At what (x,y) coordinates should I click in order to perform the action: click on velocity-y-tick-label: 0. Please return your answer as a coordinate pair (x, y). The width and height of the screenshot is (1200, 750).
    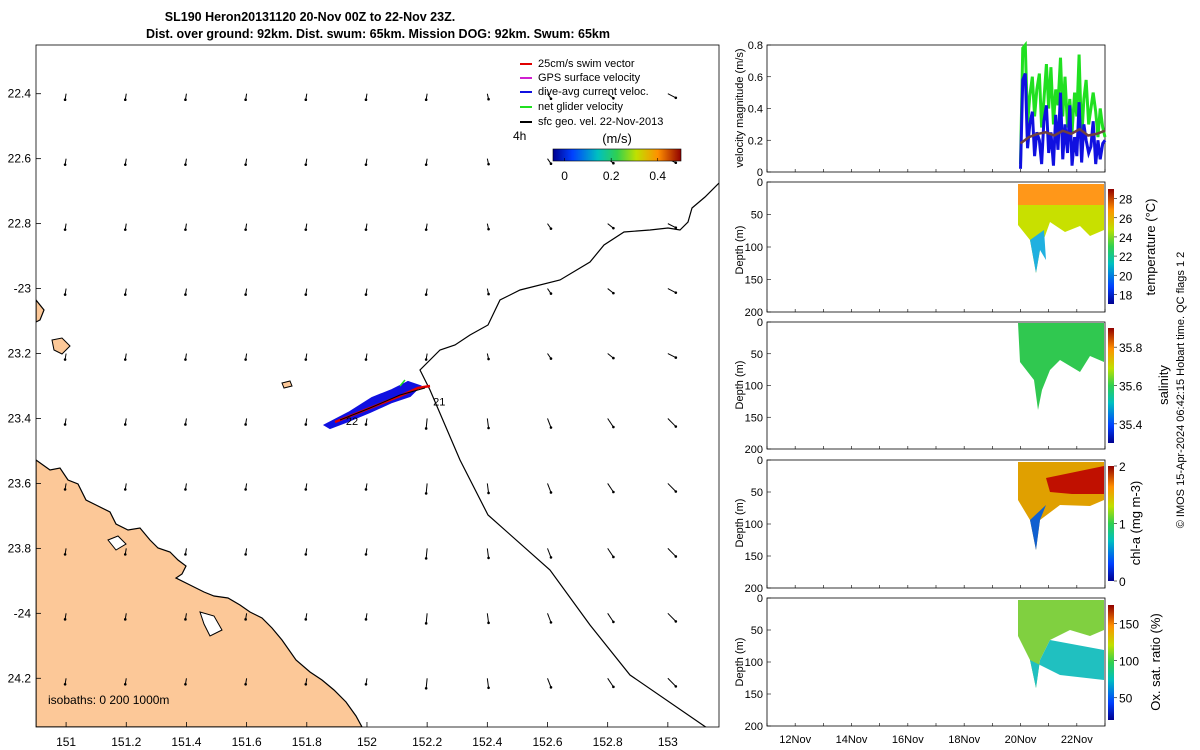
    Looking at the image, I should click on (760, 173).